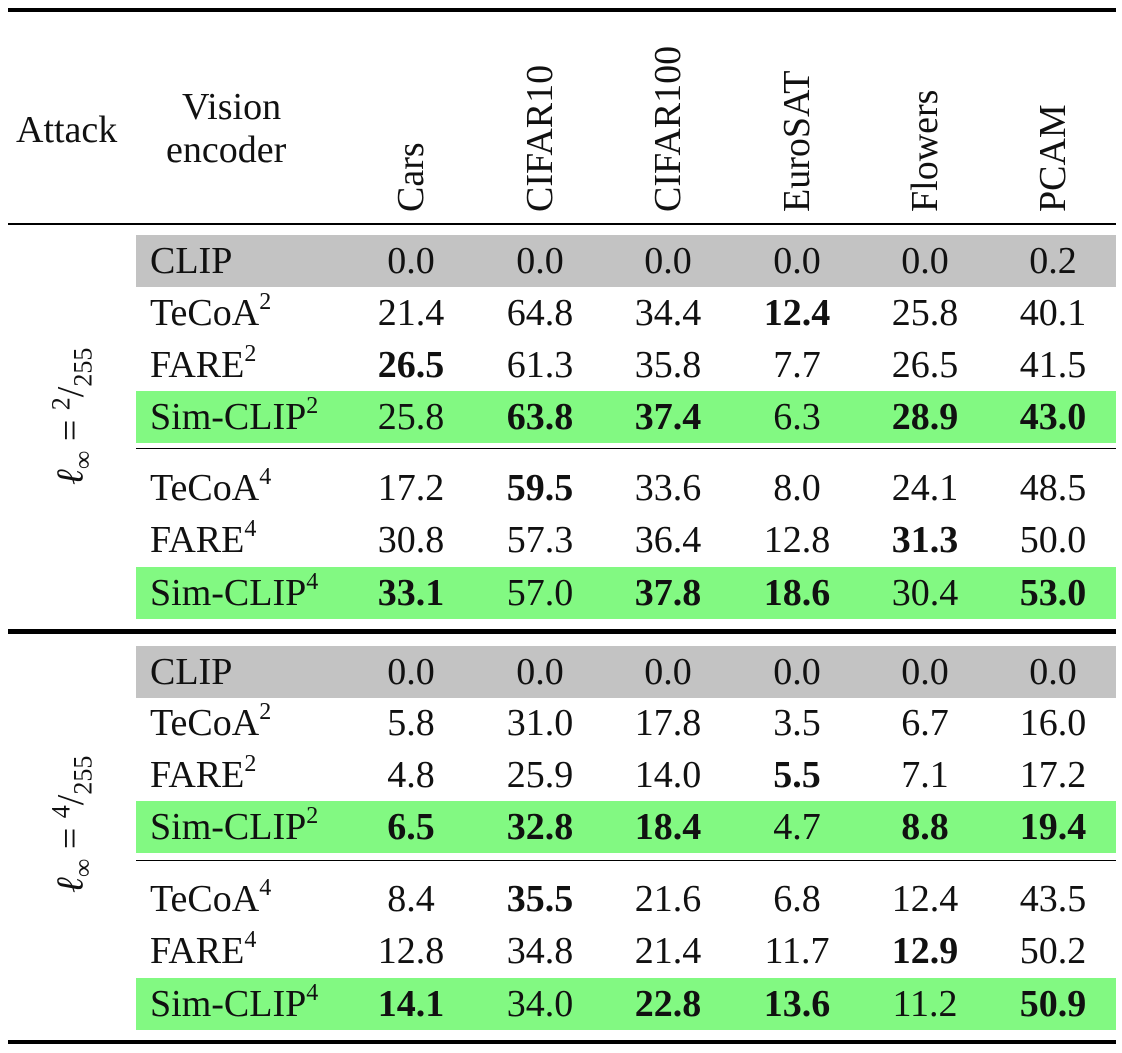  Describe the element at coordinates (925, 417) in the screenshot. I see `table-cell: 28.9` at that location.